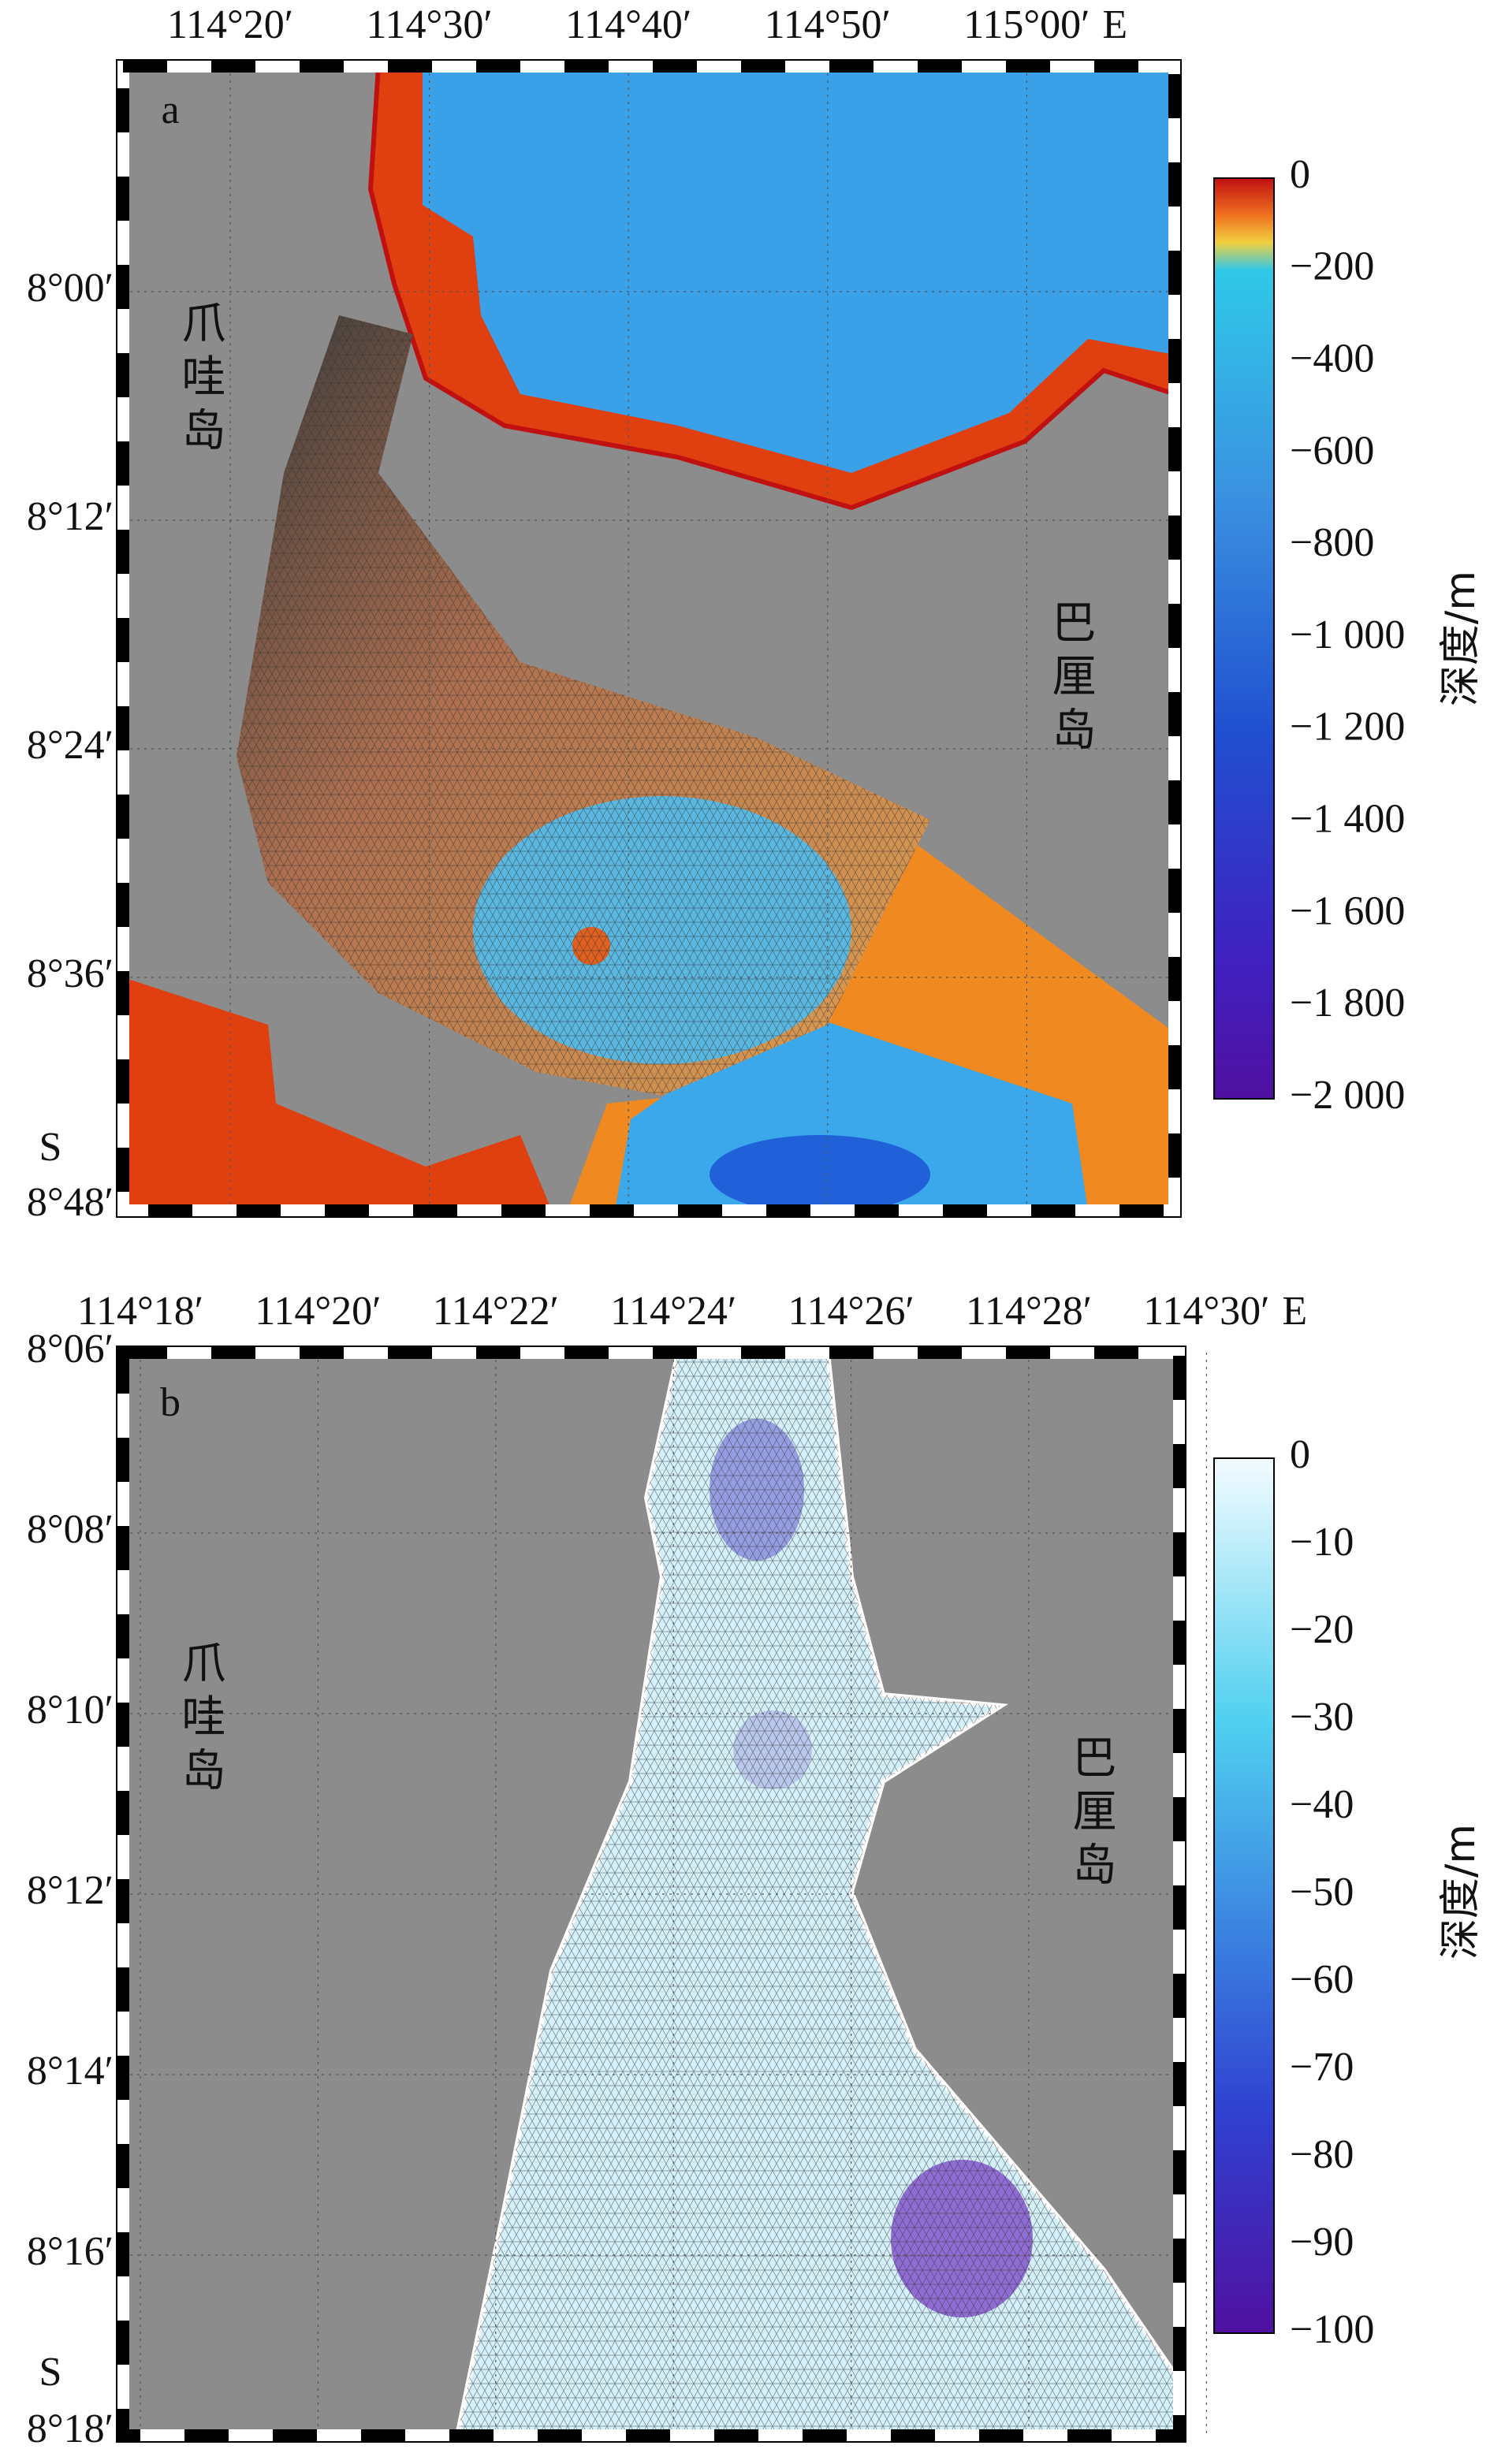  I want to click on x-tick-label: 114°28′, so click(1029, 1311).